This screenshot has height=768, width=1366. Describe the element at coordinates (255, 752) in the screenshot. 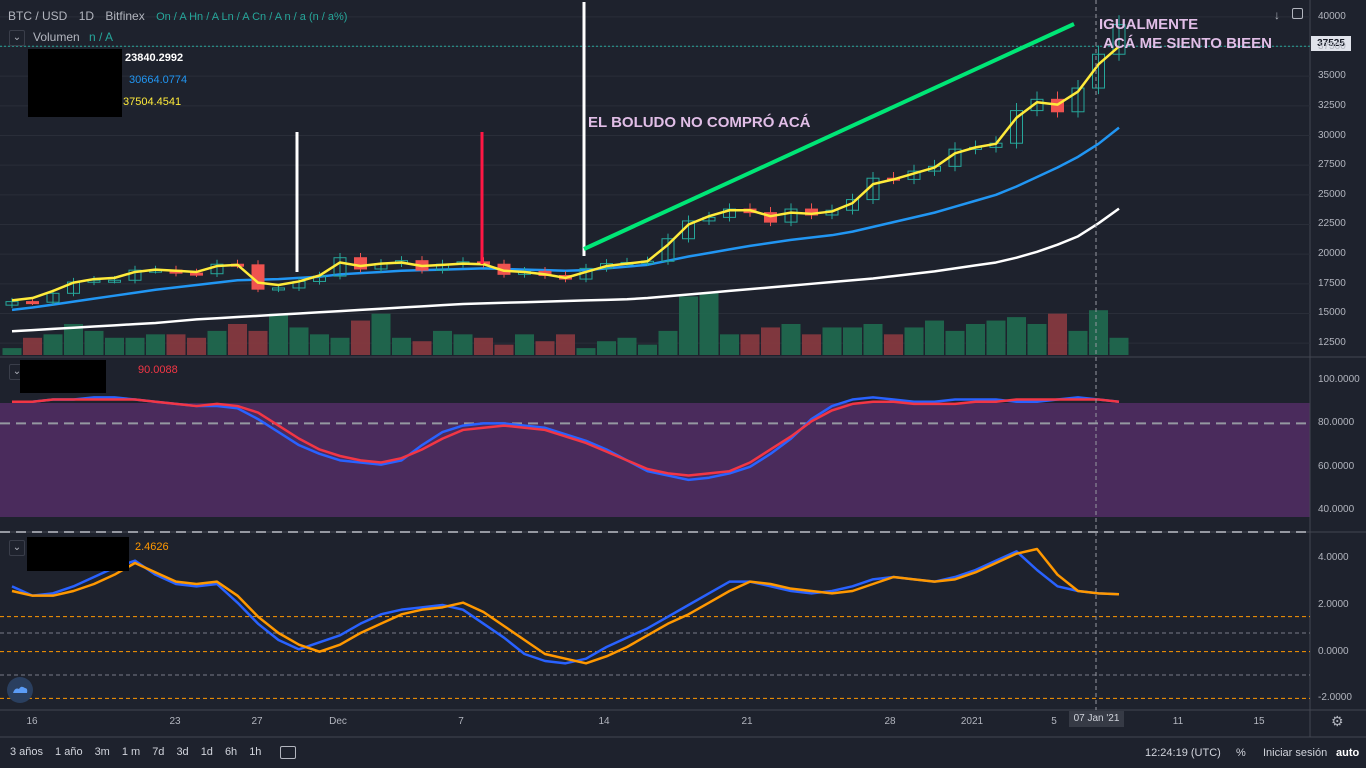

I see `range-button: 1h` at that location.